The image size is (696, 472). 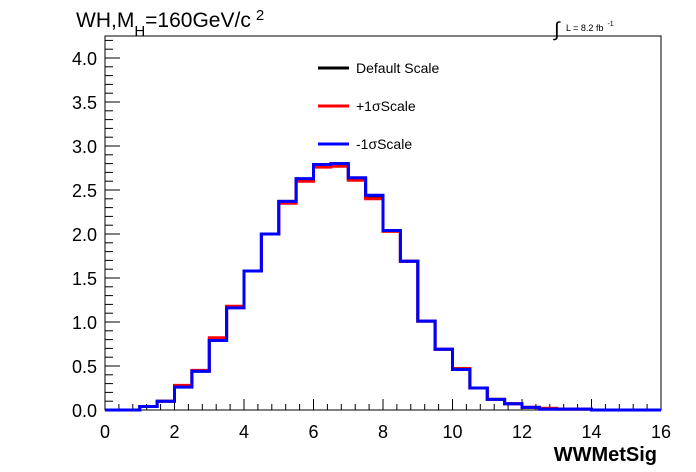 What do you see at coordinates (84, 191) in the screenshot?
I see `y-tick-label: 2.5` at bounding box center [84, 191].